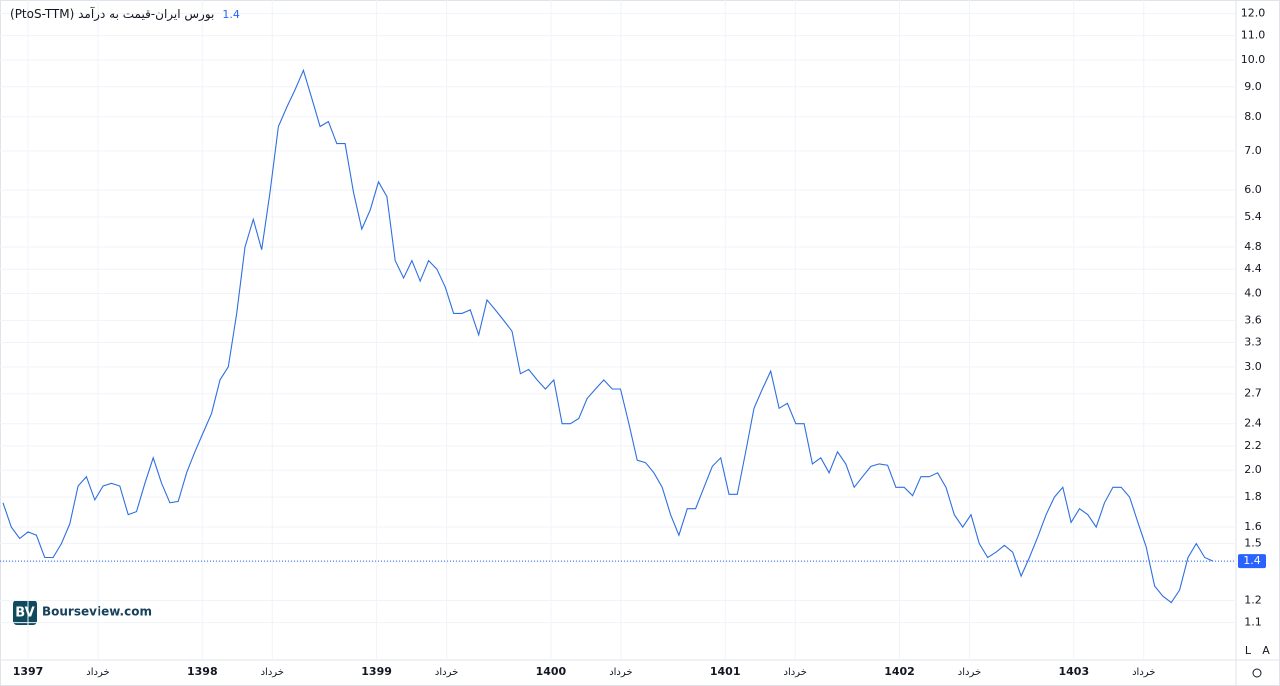 This screenshot has width=1280, height=686. I want to click on y-tick-label: 4.4, so click(1253, 268).